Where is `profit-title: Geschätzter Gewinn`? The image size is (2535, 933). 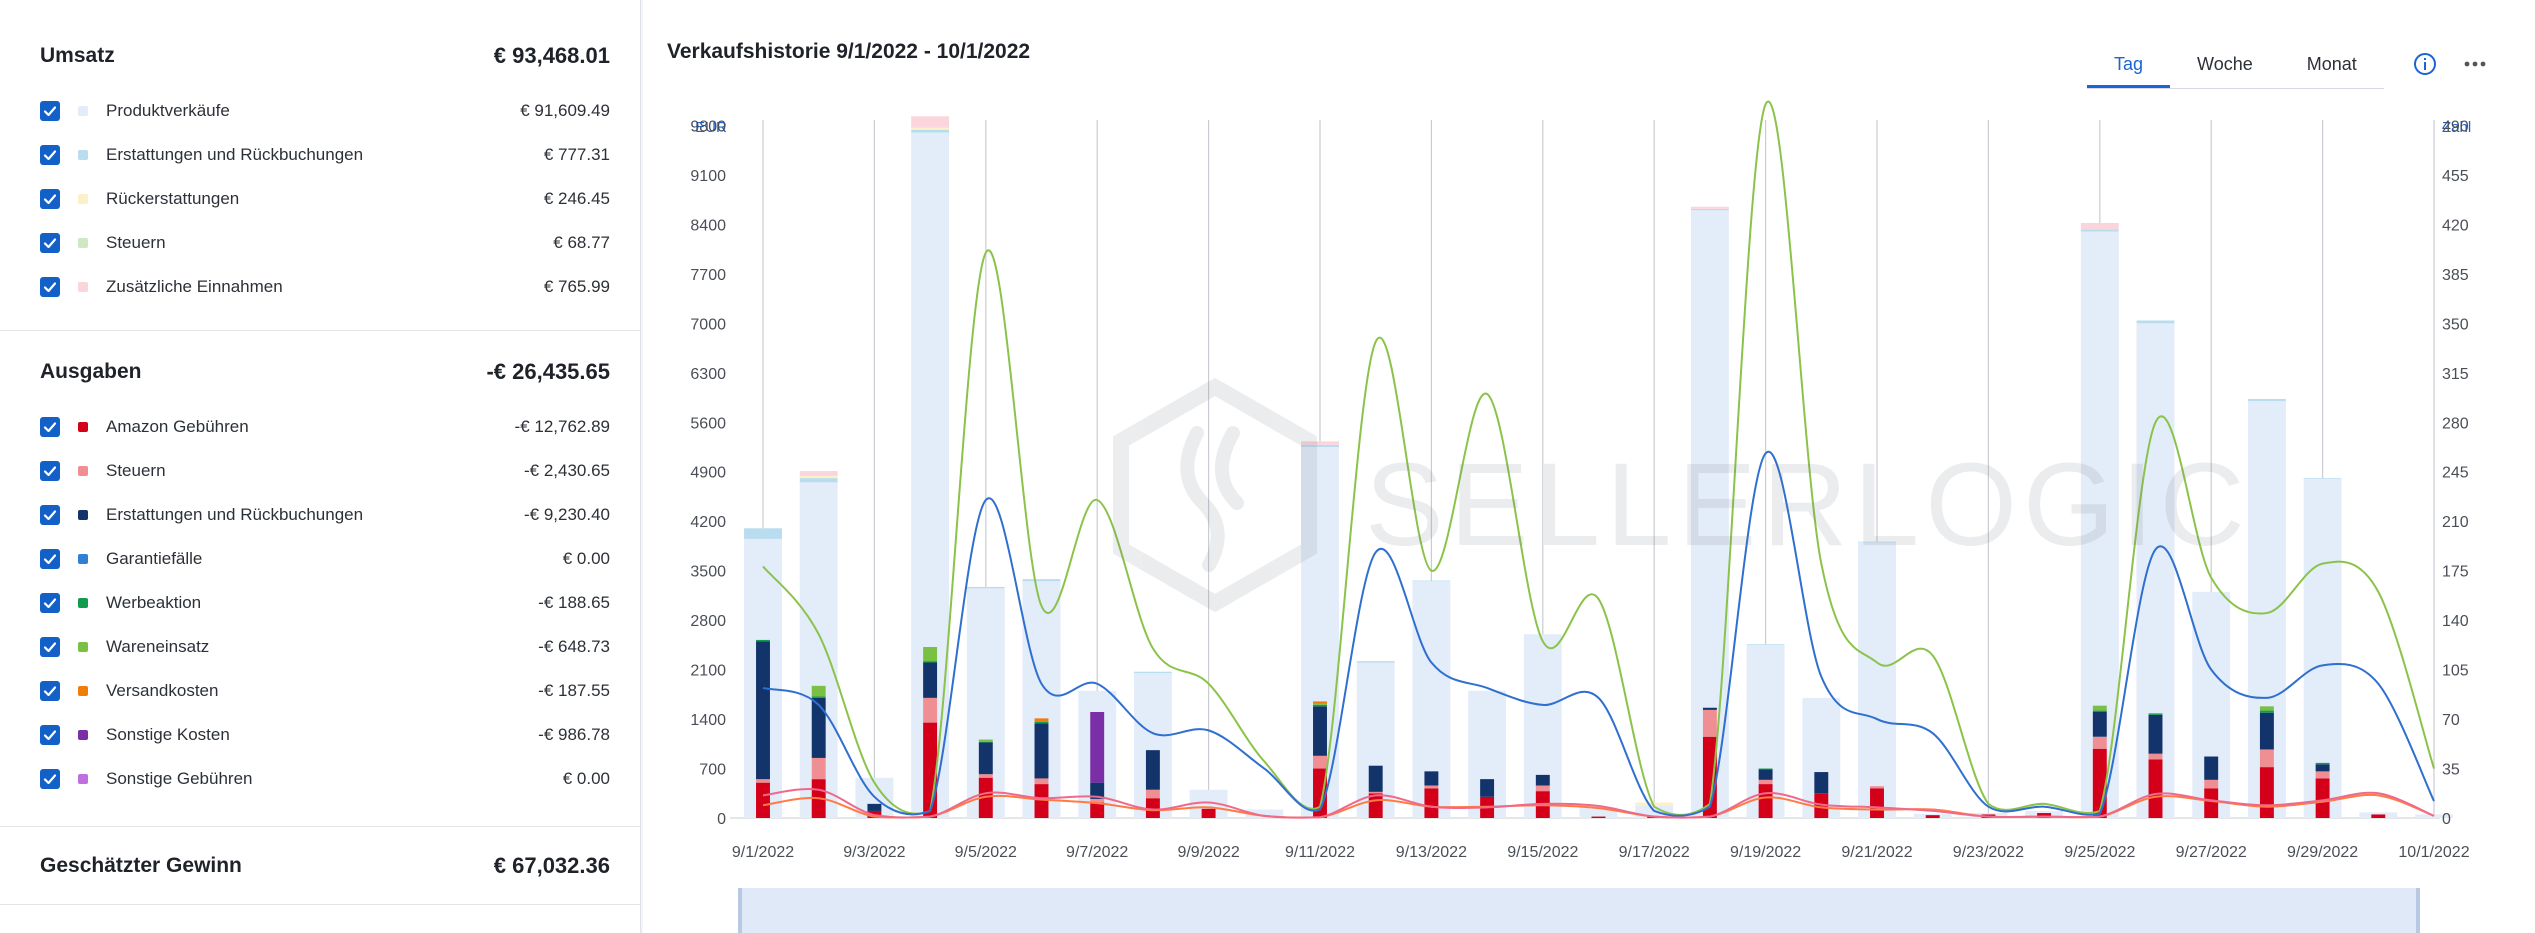 profit-title: Geschätzter Gewinn is located at coordinates (141, 865).